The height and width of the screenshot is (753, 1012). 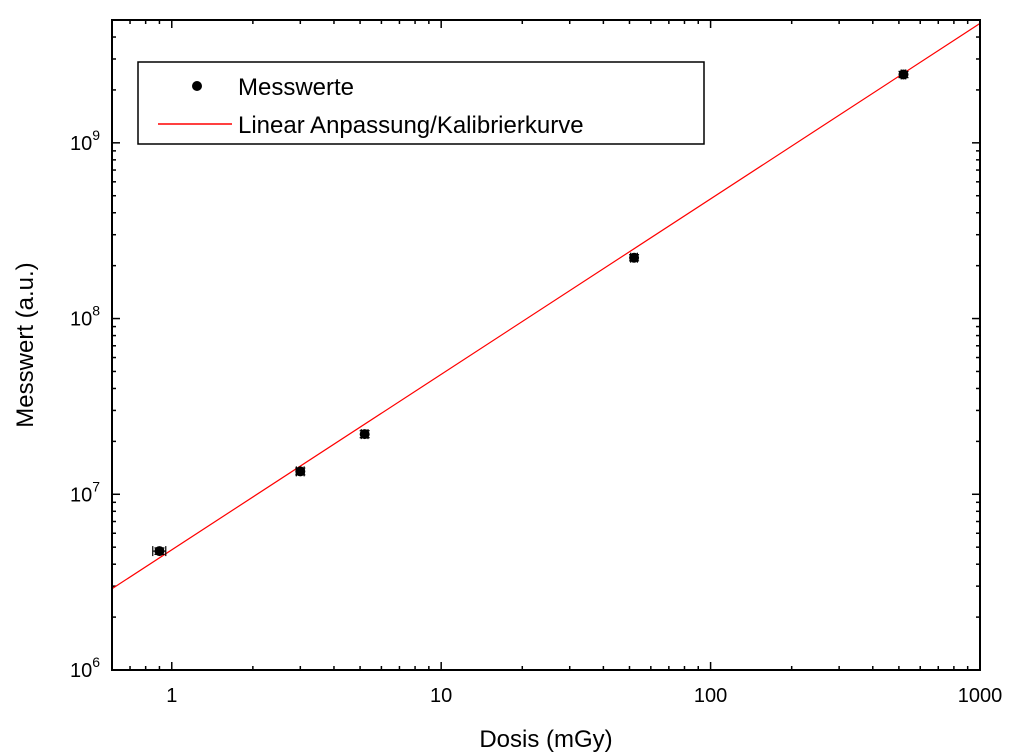 What do you see at coordinates (710, 696) in the screenshot?
I see `x-tick-label: 100` at bounding box center [710, 696].